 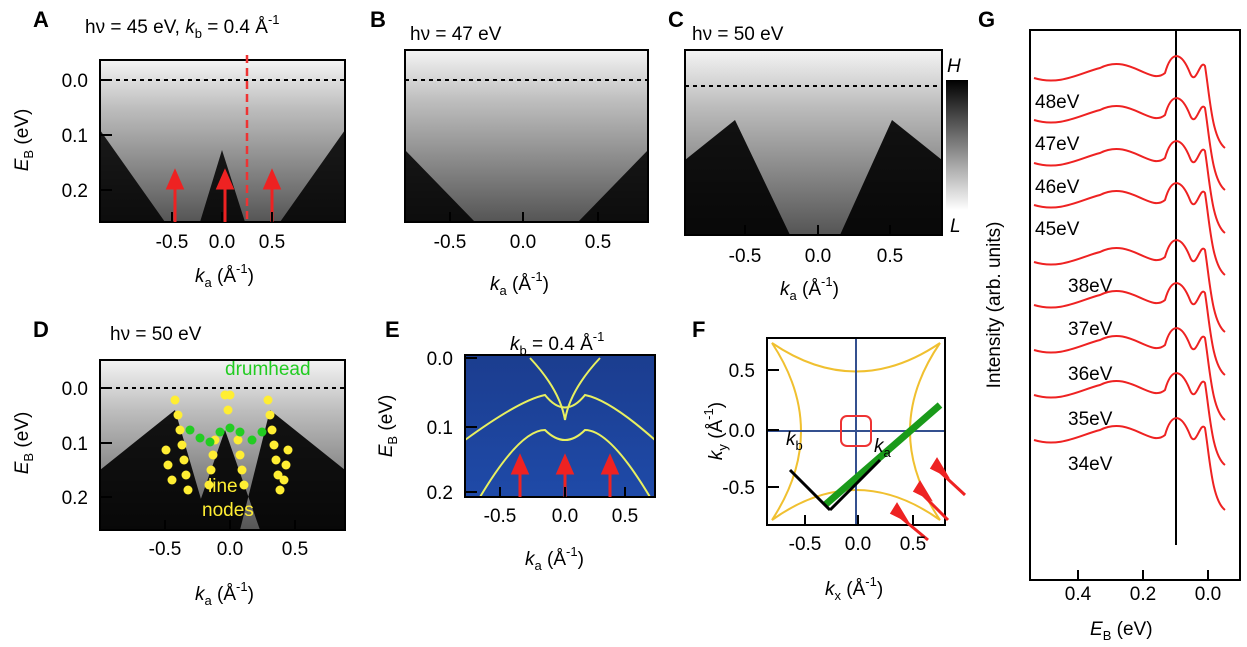 What do you see at coordinates (698, 329) in the screenshot?
I see `panel-letter: F` at bounding box center [698, 329].